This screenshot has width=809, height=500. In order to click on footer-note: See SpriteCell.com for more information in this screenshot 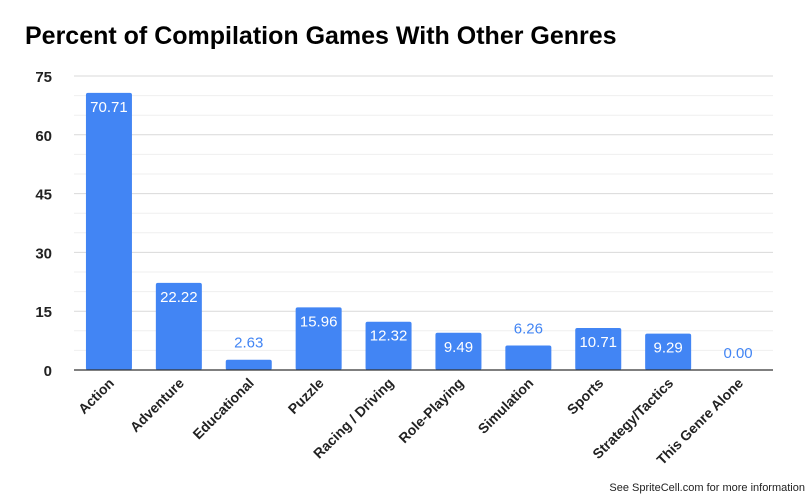, I will do `click(707, 488)`.